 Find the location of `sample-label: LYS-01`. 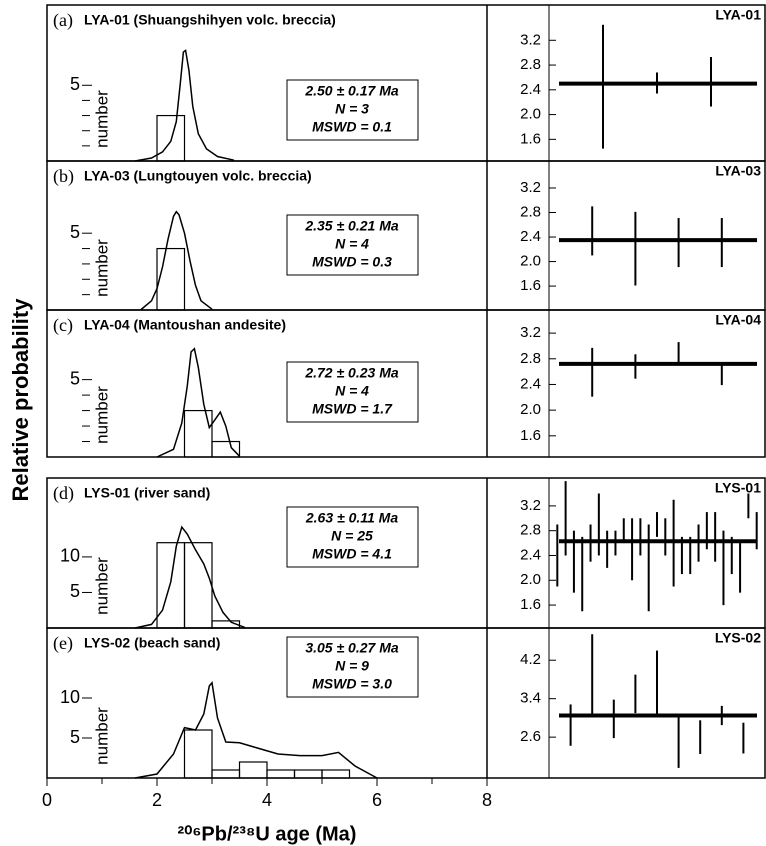

sample-label: LYS-01 is located at coordinates (738, 488).